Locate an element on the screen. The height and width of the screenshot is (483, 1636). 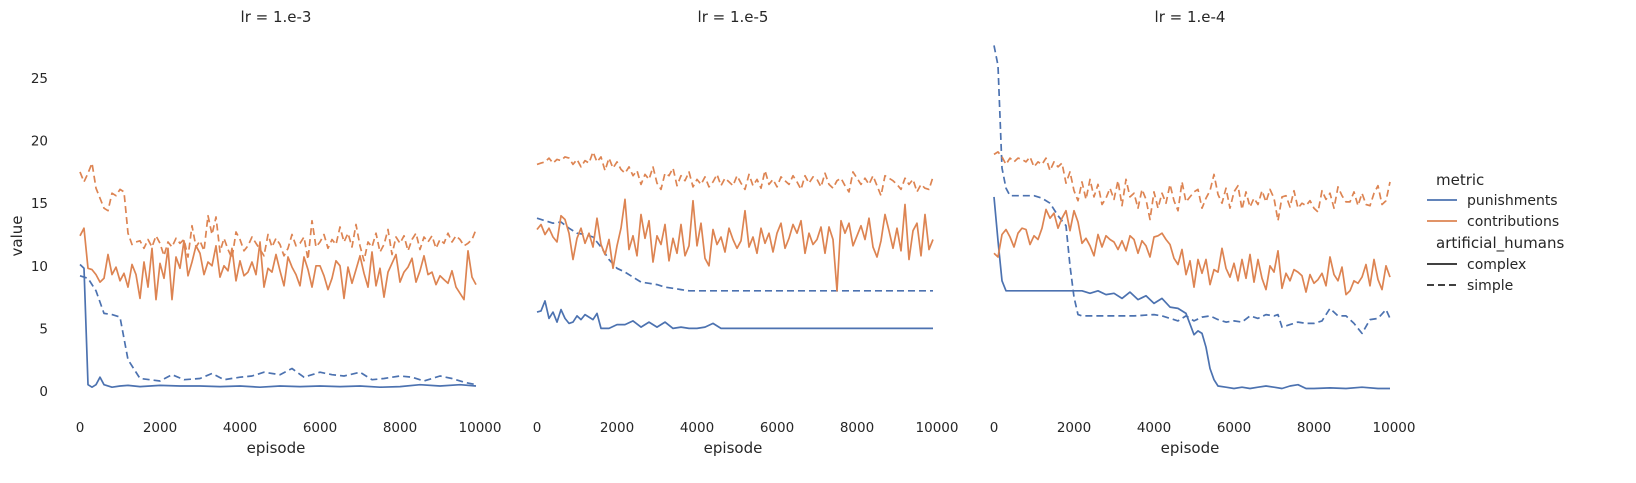
legend-label: punishments is located at coordinates (1512, 201).